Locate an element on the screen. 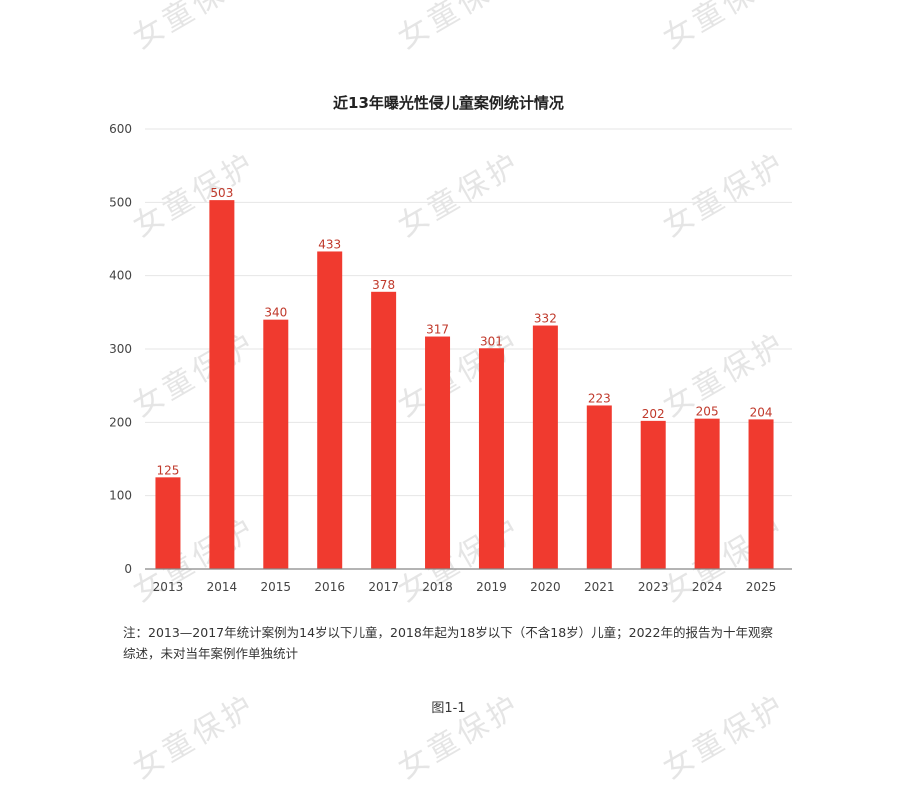  x-tick-label: 2016 is located at coordinates (329, 587).